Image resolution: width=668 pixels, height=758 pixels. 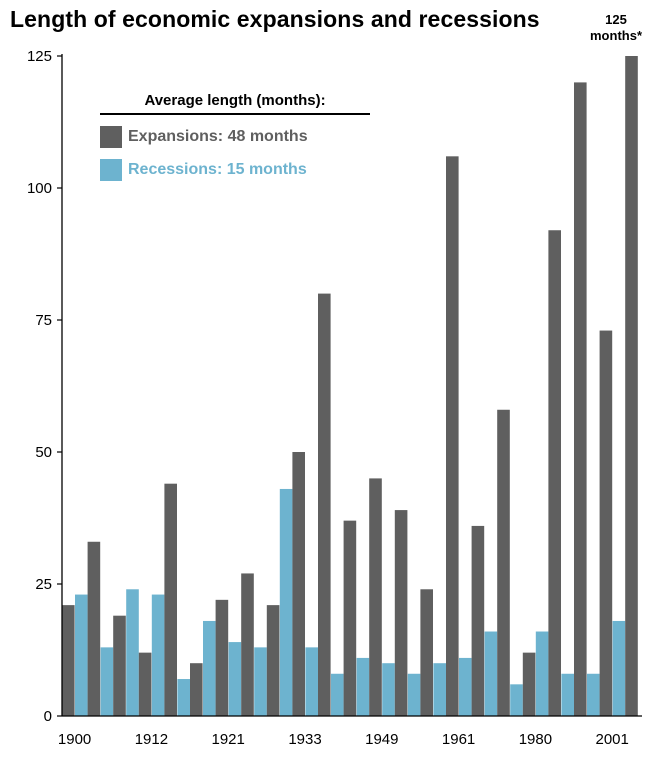 I want to click on annotation-value: 125, so click(x=616, y=19).